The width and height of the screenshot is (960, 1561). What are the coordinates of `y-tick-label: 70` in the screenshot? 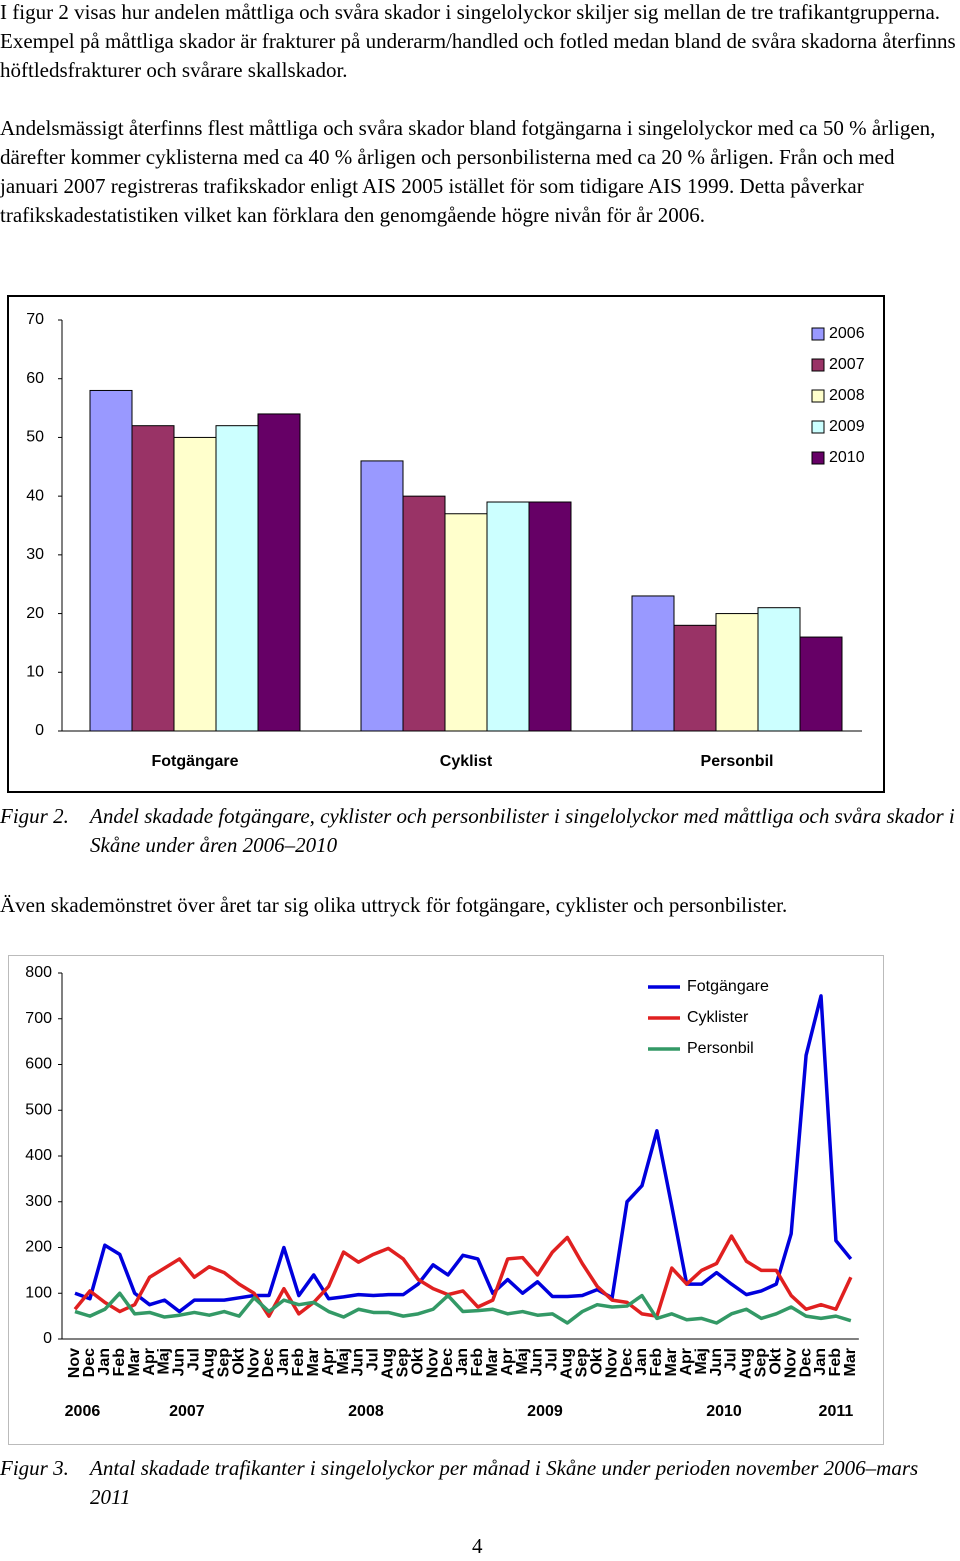 It's located at (35, 319).